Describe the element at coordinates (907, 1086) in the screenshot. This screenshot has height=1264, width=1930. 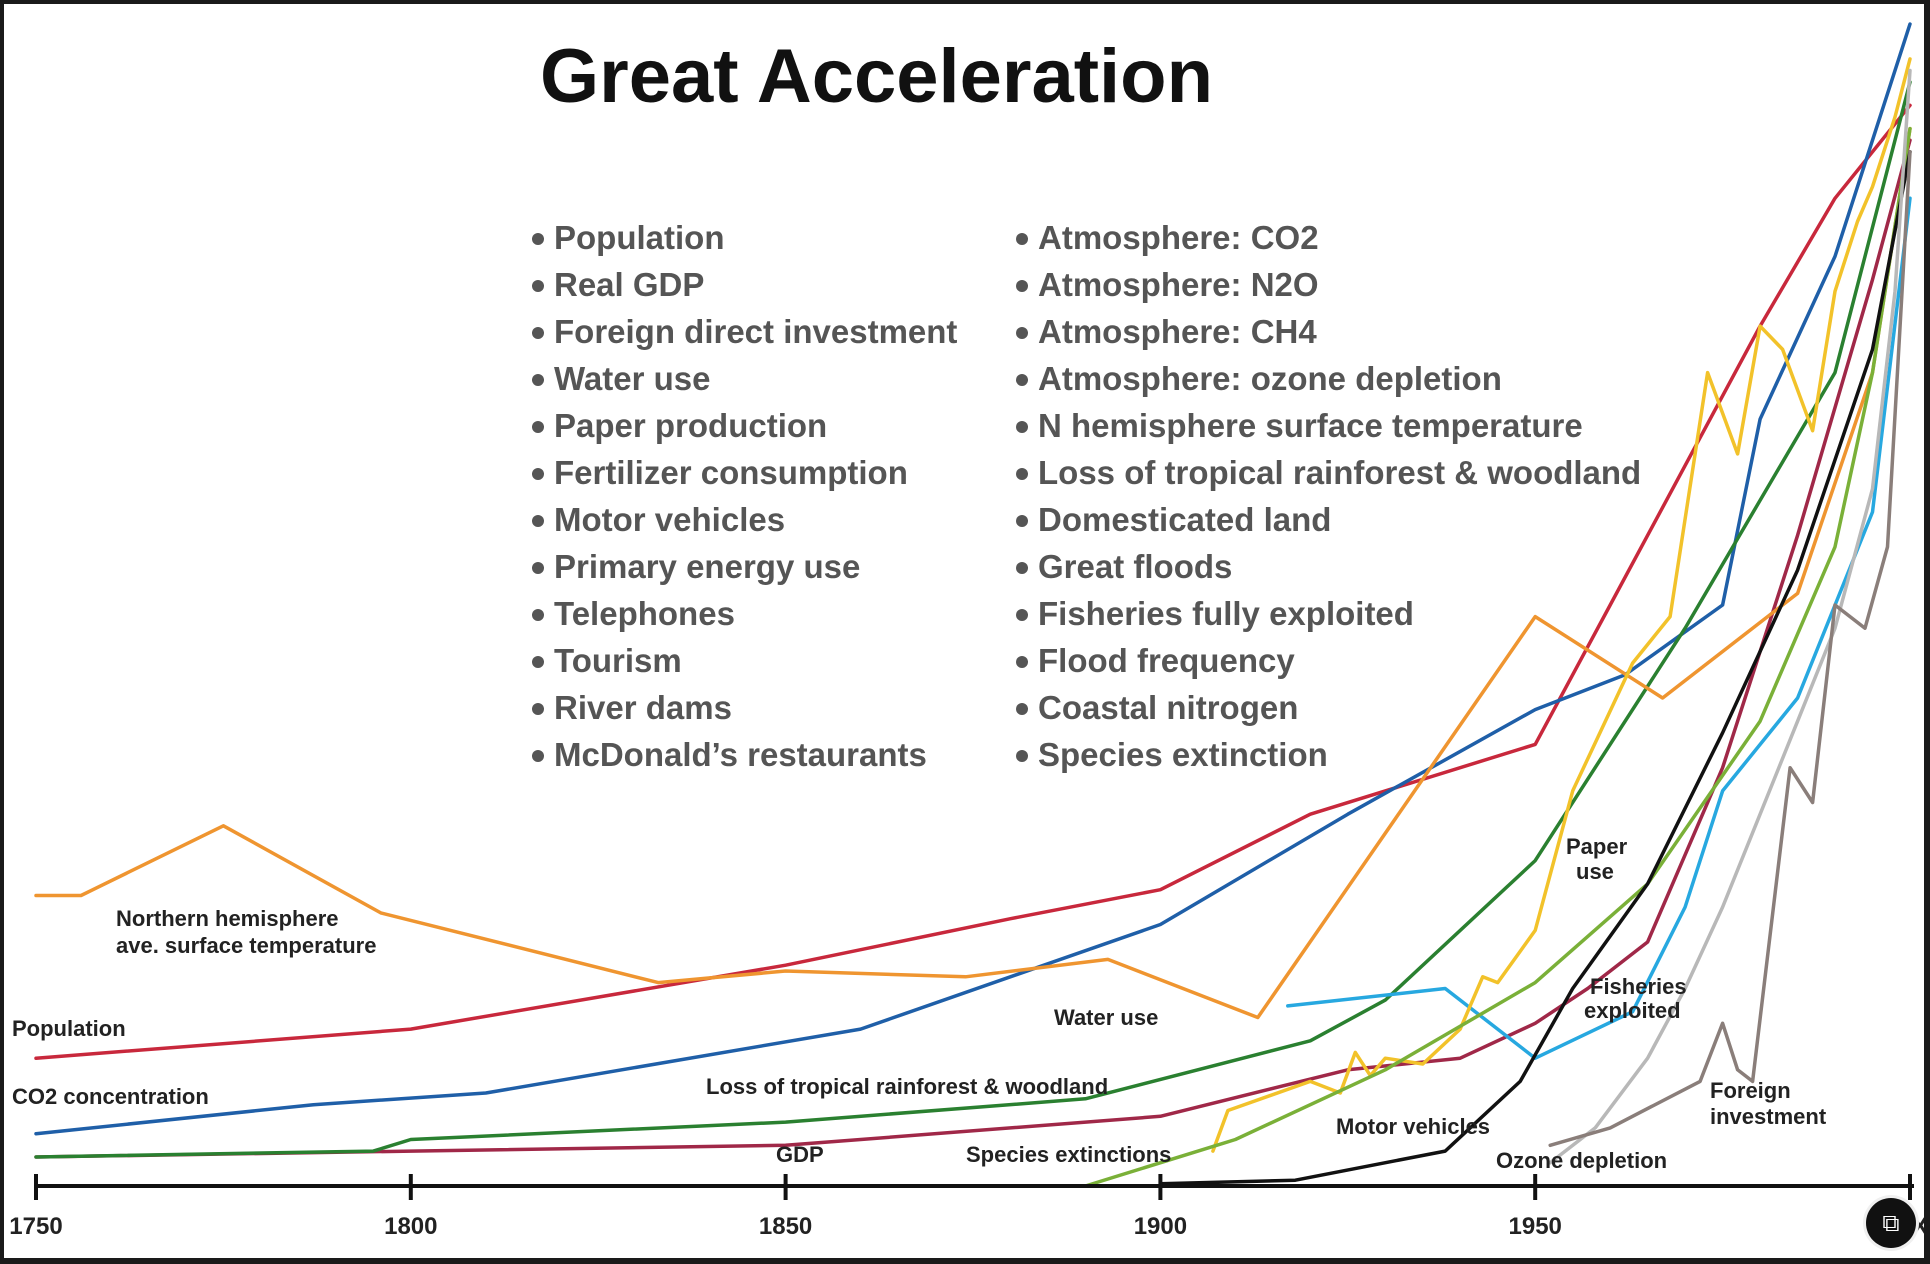
I see `label-rainforest: Loss of tropical rainforest & woodland` at that location.